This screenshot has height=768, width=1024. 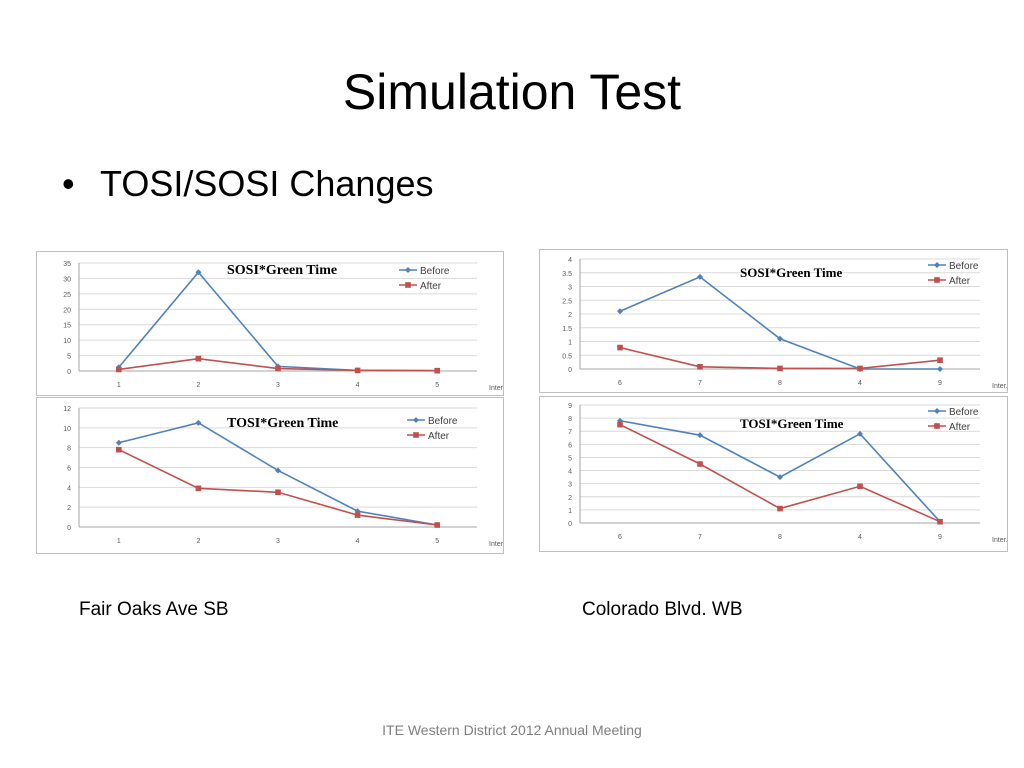 I want to click on caption-fair-oaks: Fair Oaks Ave SB, so click(x=154, y=609).